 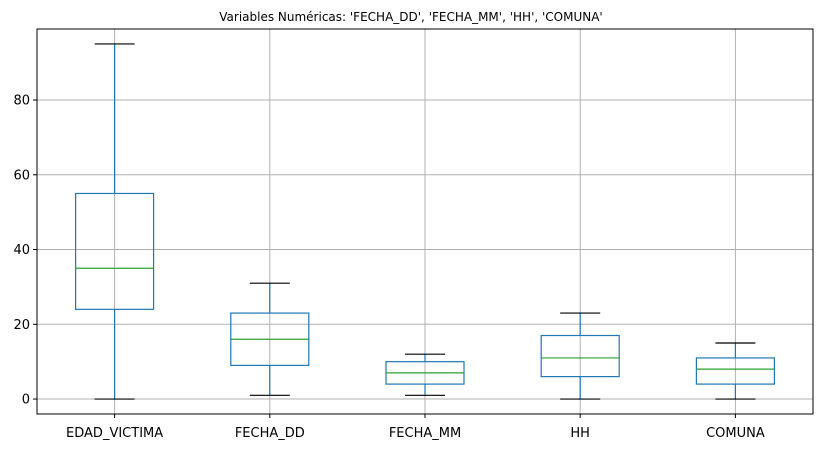 I want to click on x-tick-label: HH, so click(x=580, y=433).